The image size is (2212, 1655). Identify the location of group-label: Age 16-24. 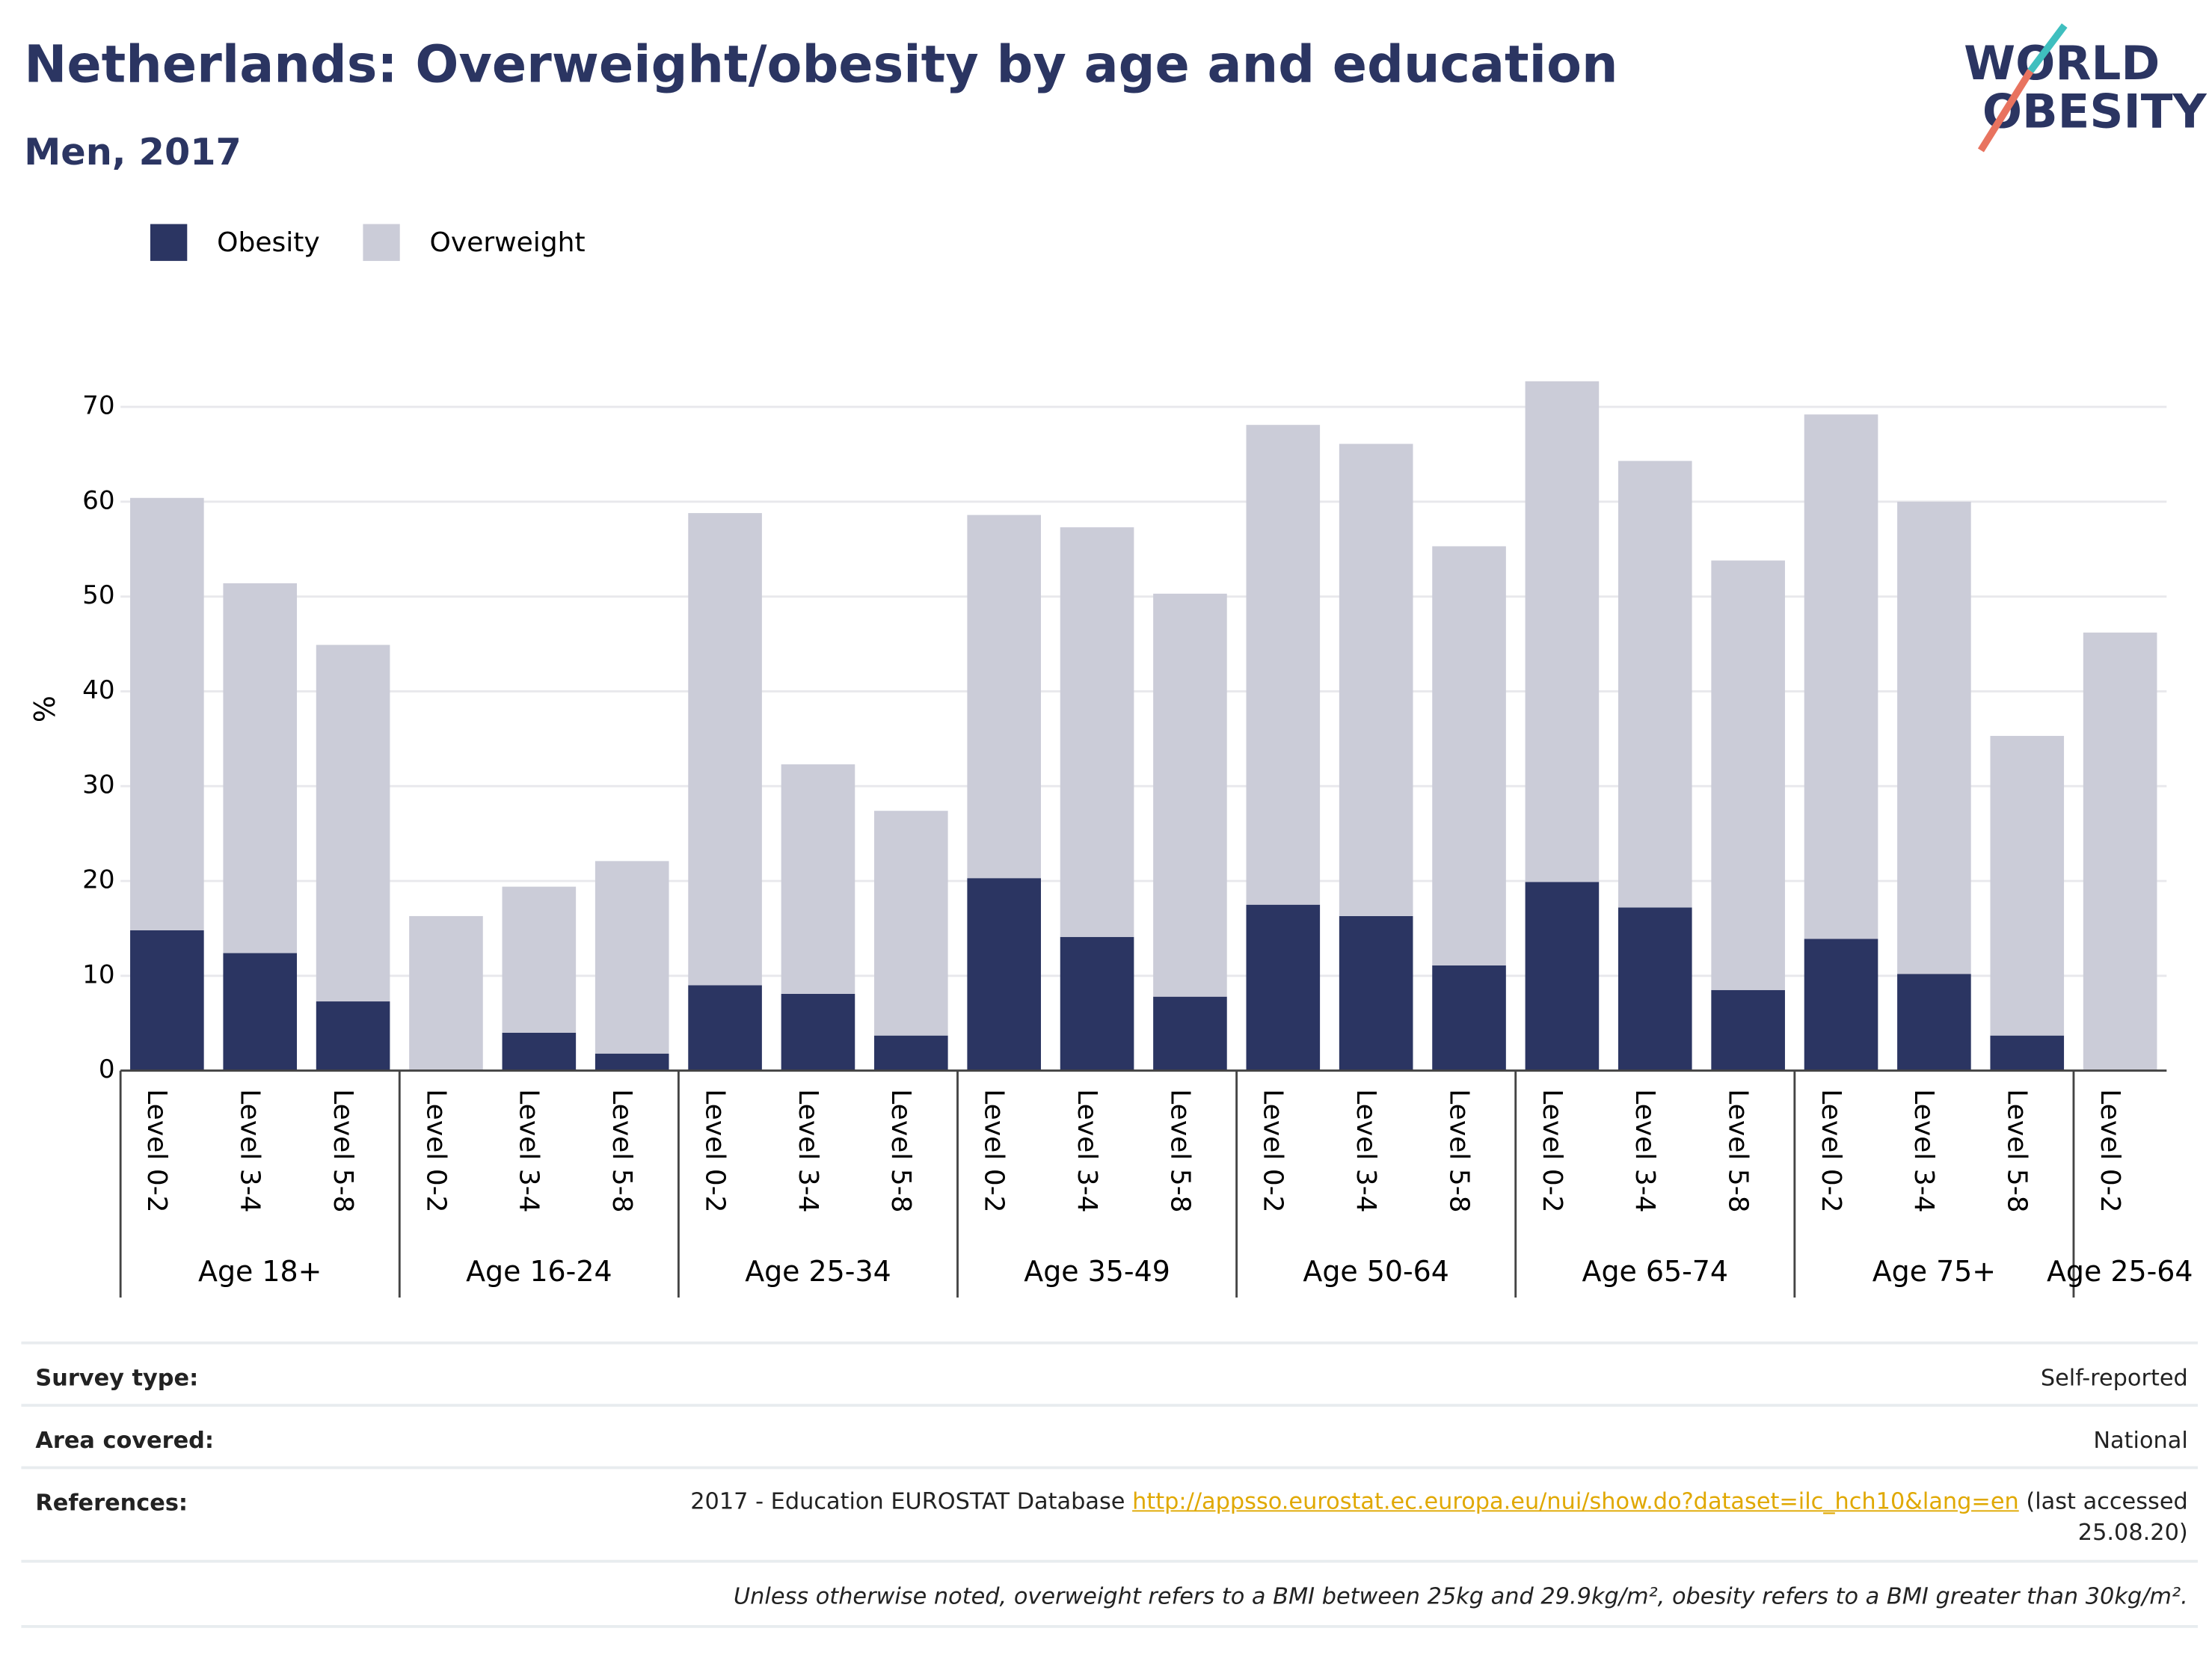
(539, 1271).